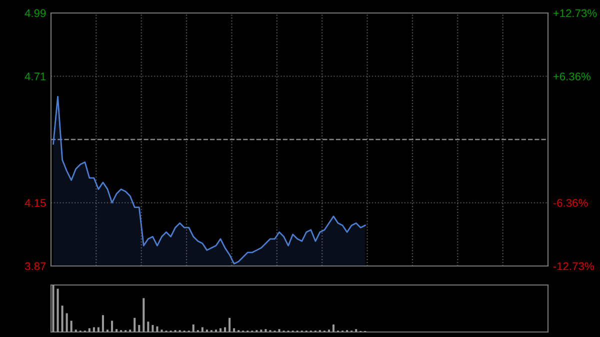 The width and height of the screenshot is (600, 337). I want to click on y-tick-label: 4.99, so click(35, 13).